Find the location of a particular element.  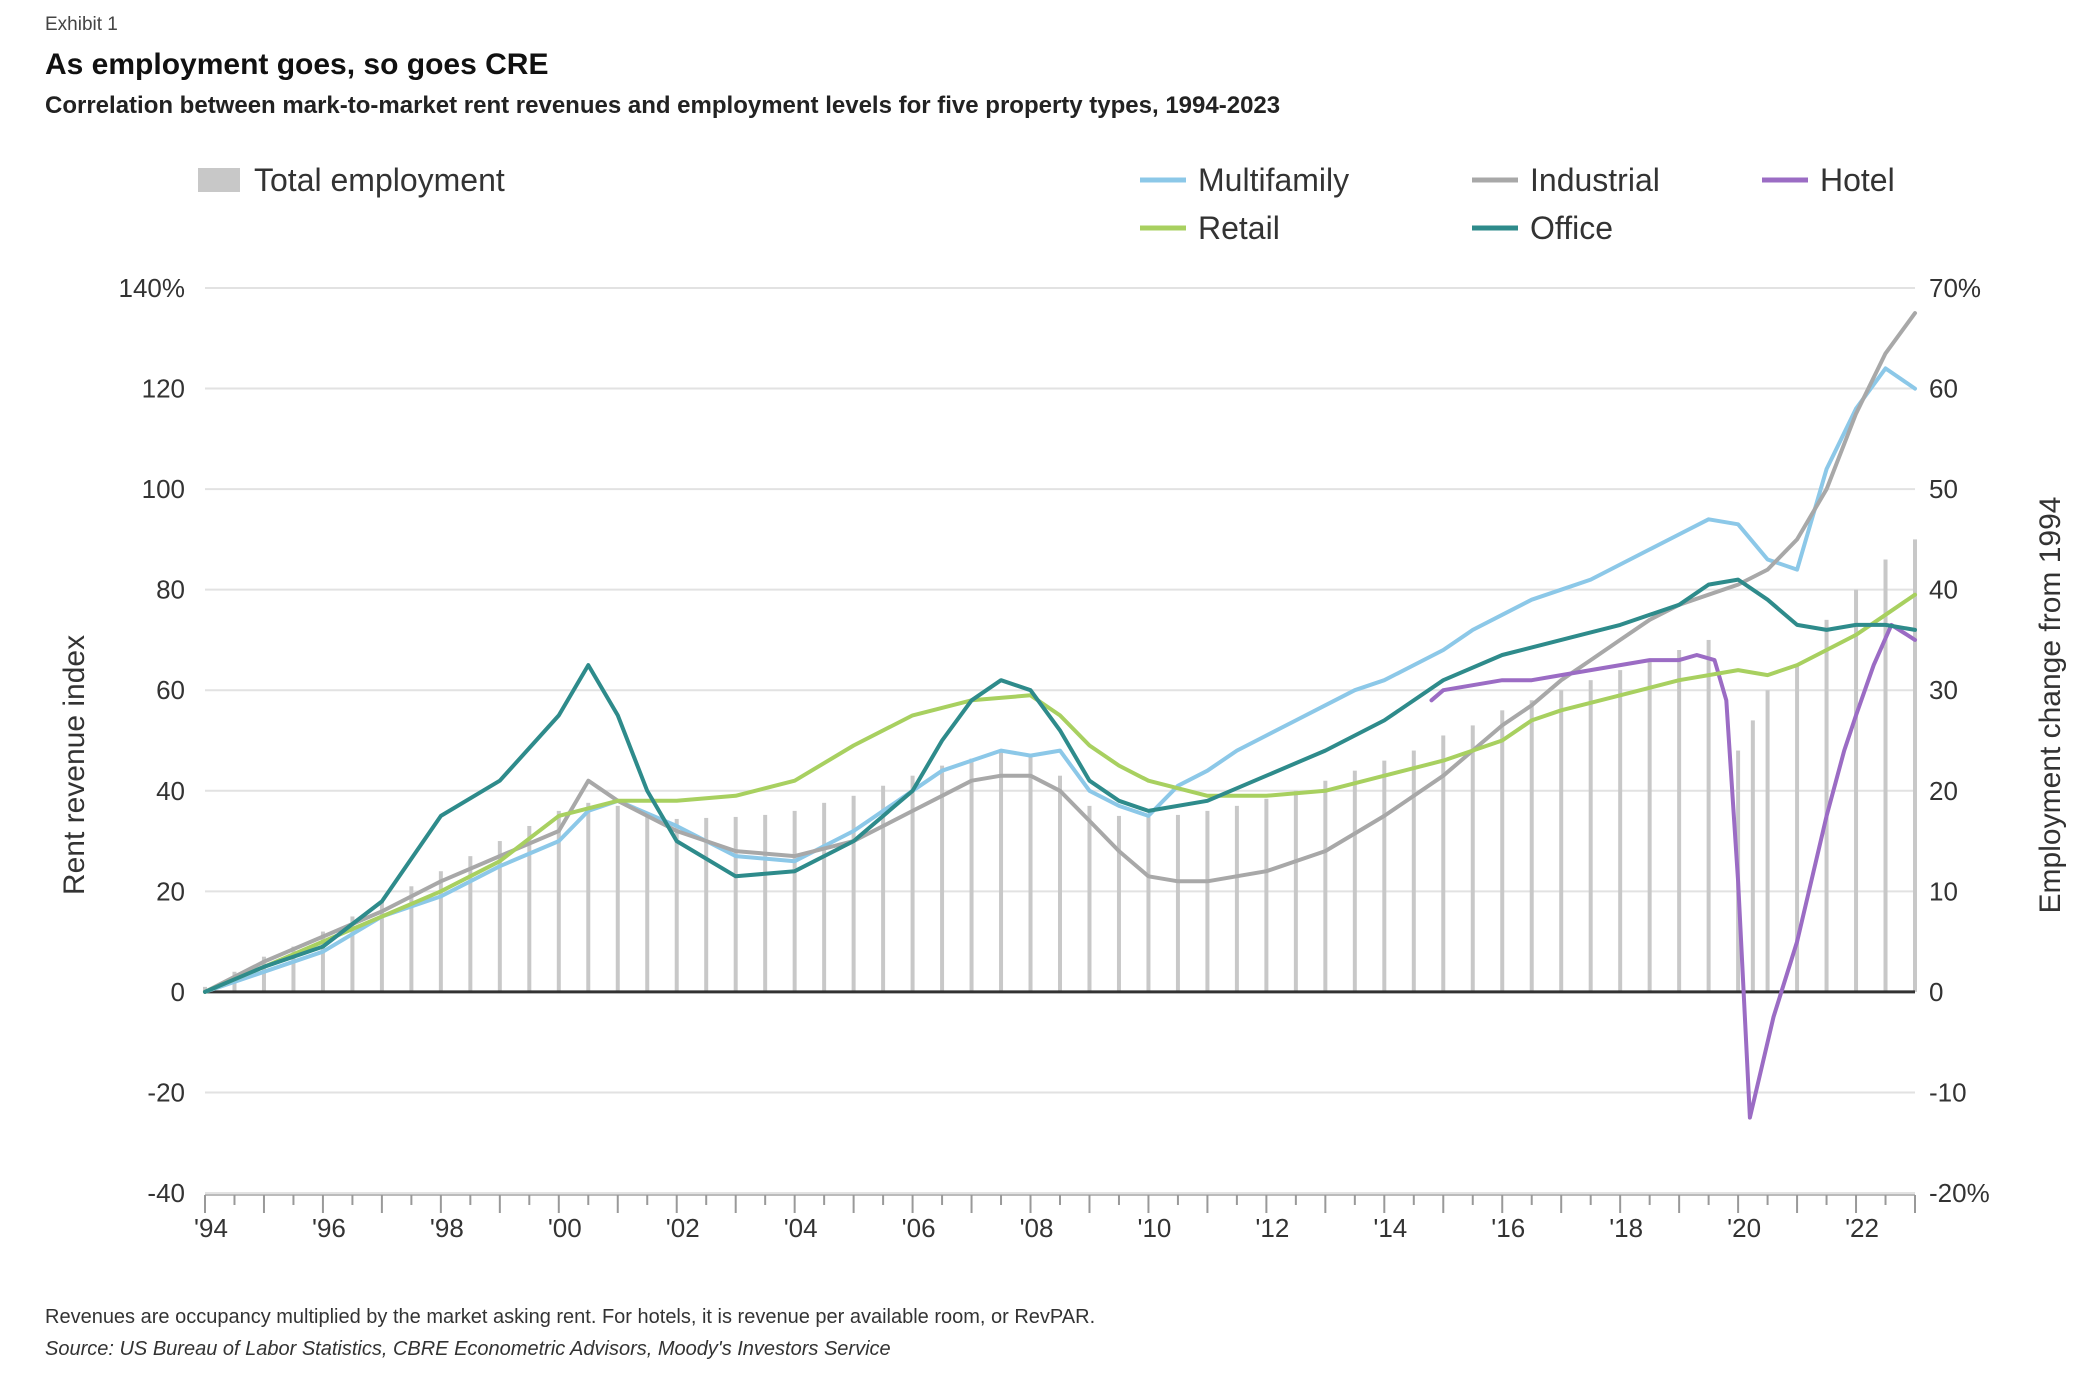

y-tick-label: 80 is located at coordinates (170, 590).